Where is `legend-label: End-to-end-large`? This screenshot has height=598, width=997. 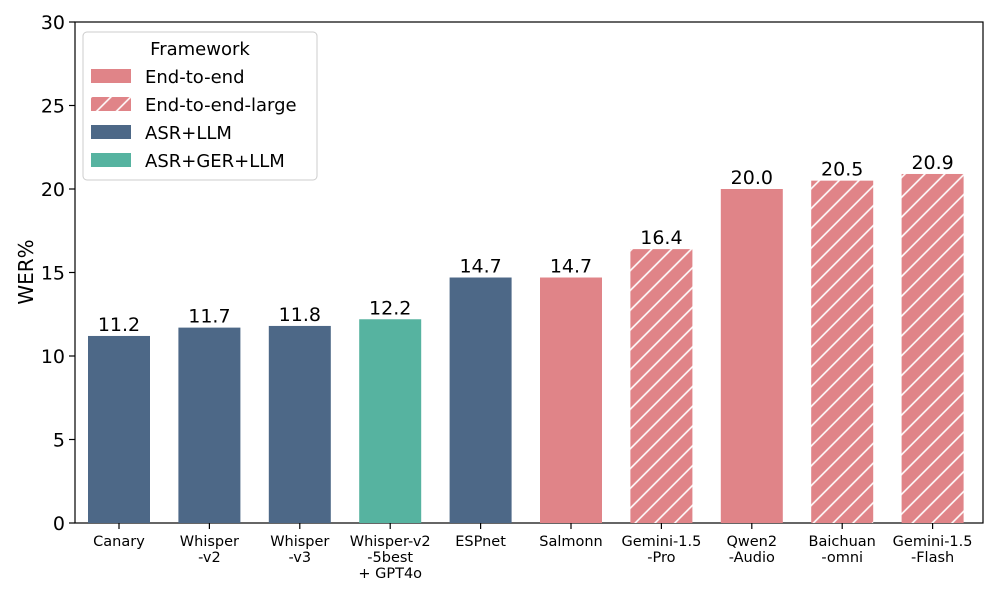 legend-label: End-to-end-large is located at coordinates (221, 105).